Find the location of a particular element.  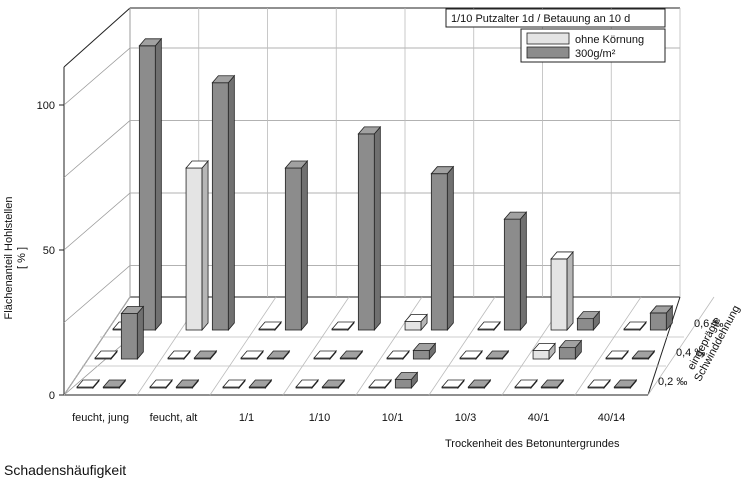

x-tick-label: 1/1 is located at coordinates (246, 418).